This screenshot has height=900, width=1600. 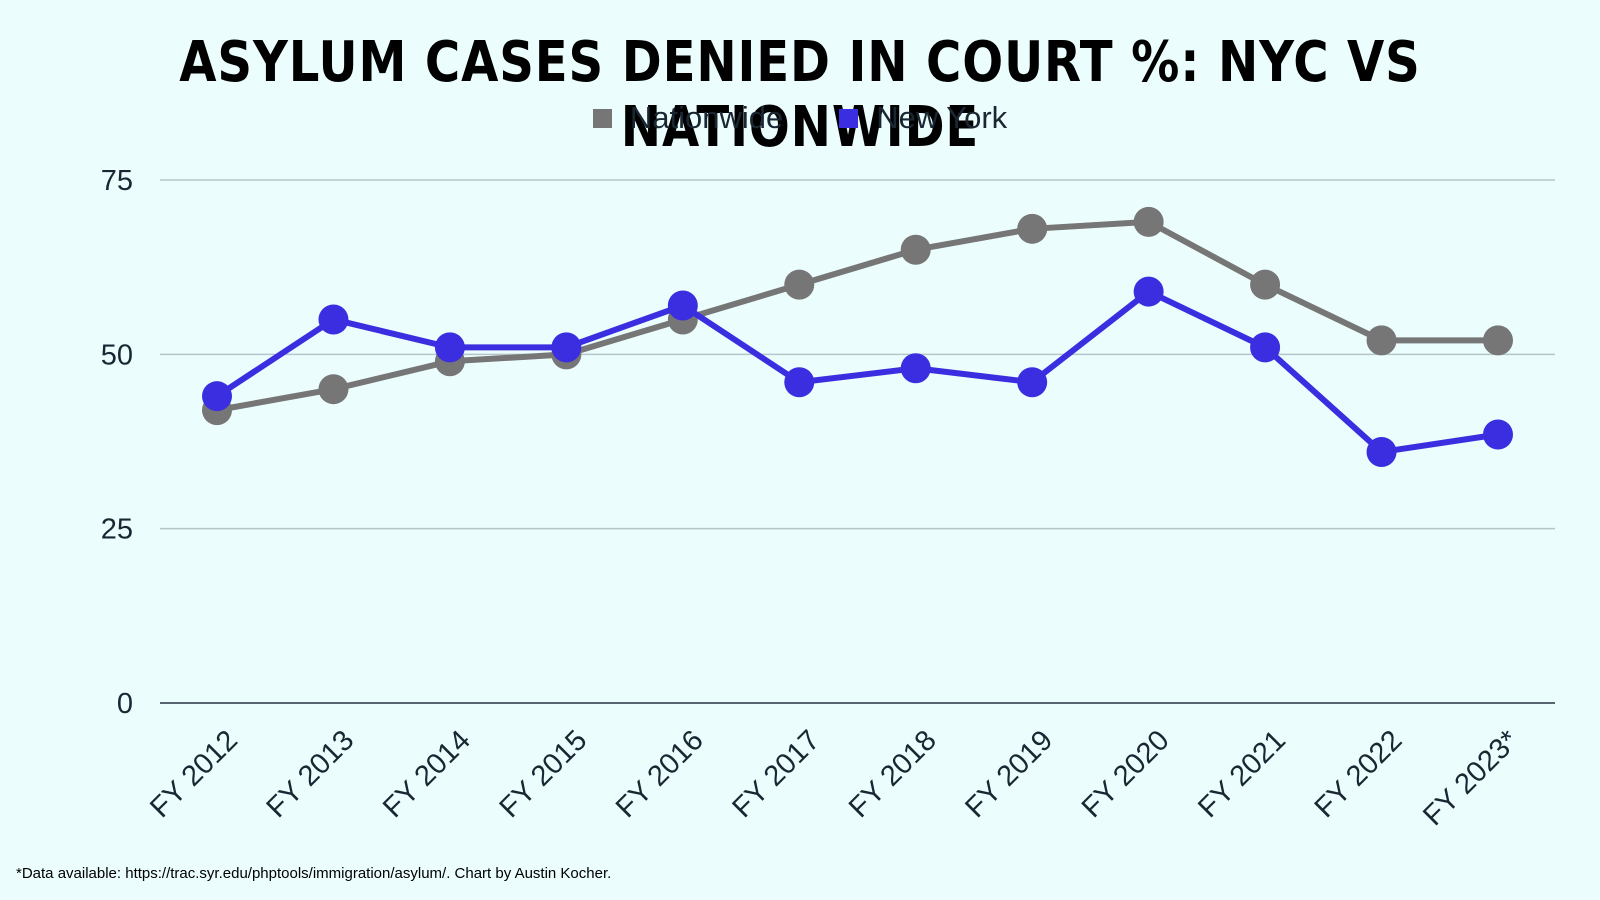 I want to click on legend-item-nationwide: Nationwide, so click(x=688, y=118).